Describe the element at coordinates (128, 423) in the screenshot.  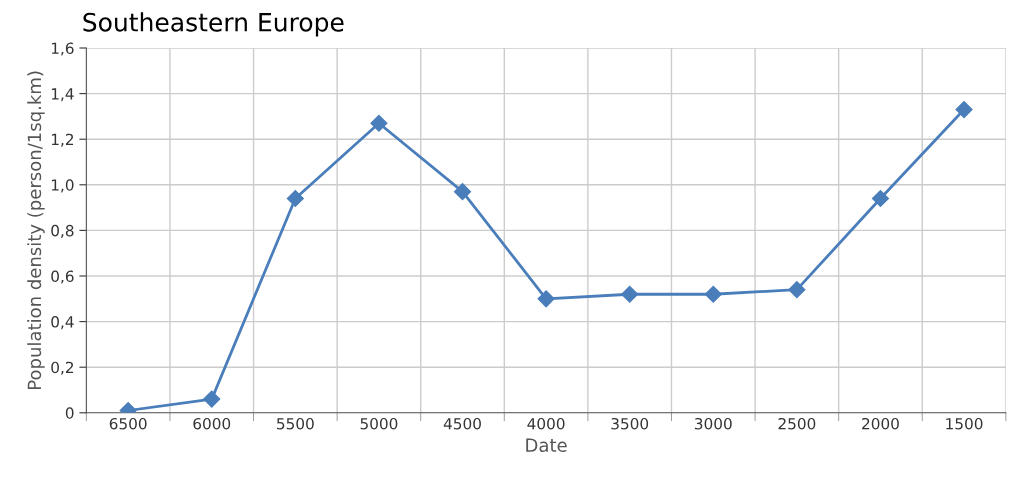
I see `x-tick-label: 6500` at that location.